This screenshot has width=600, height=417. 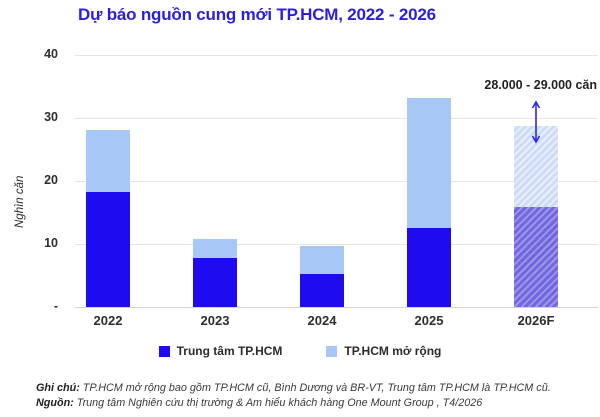 I want to click on legend: Trung tâm TP.HCM TP.HCM mở rộng, so click(x=300, y=351).